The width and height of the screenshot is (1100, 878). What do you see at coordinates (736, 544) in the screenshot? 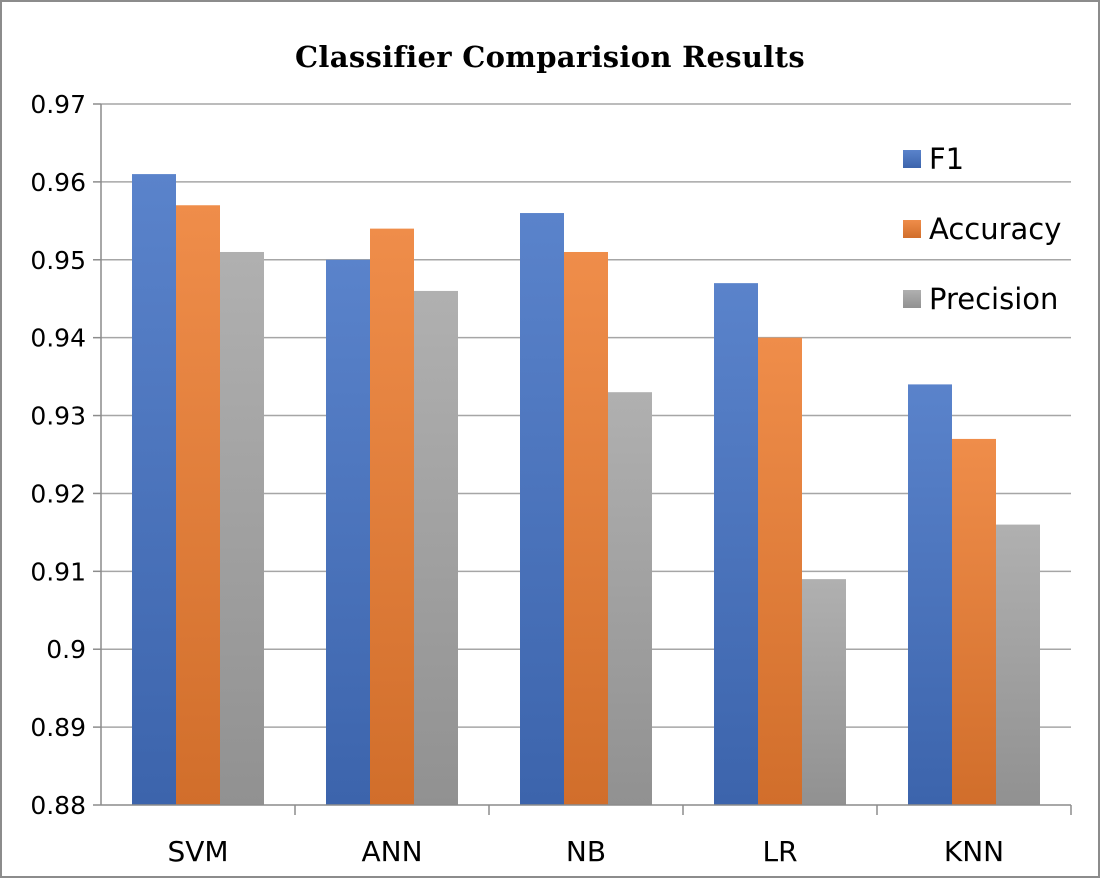
I see `bar-lr-f1` at bounding box center [736, 544].